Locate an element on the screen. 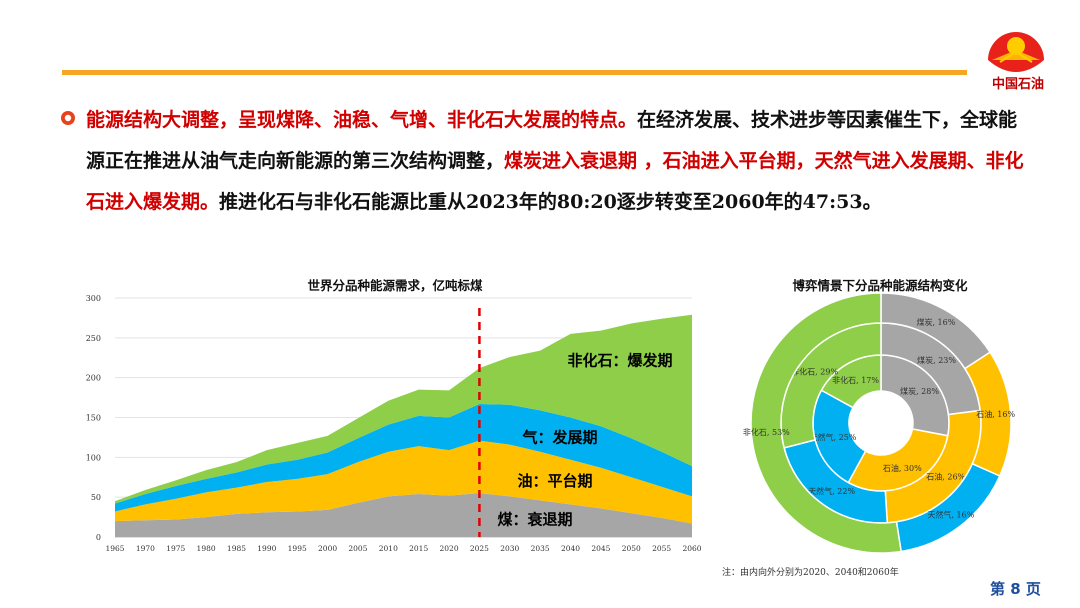  donut-slice is located at coordinates (826, 423).